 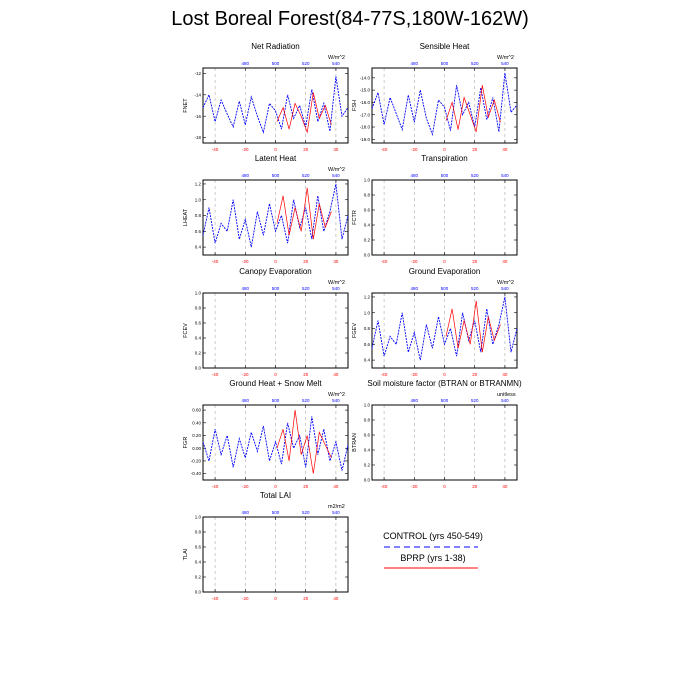 I want to click on panel-title: Soil moisture factor (BTRAN or BTRANMN), so click(x=444, y=383).